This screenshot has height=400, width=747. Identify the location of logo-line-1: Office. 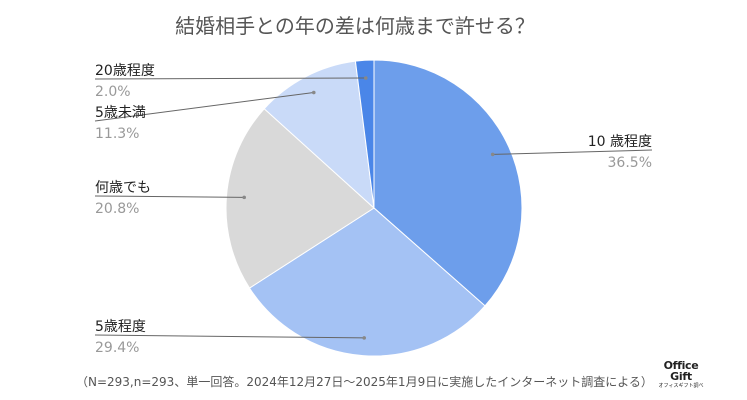
(681, 365).